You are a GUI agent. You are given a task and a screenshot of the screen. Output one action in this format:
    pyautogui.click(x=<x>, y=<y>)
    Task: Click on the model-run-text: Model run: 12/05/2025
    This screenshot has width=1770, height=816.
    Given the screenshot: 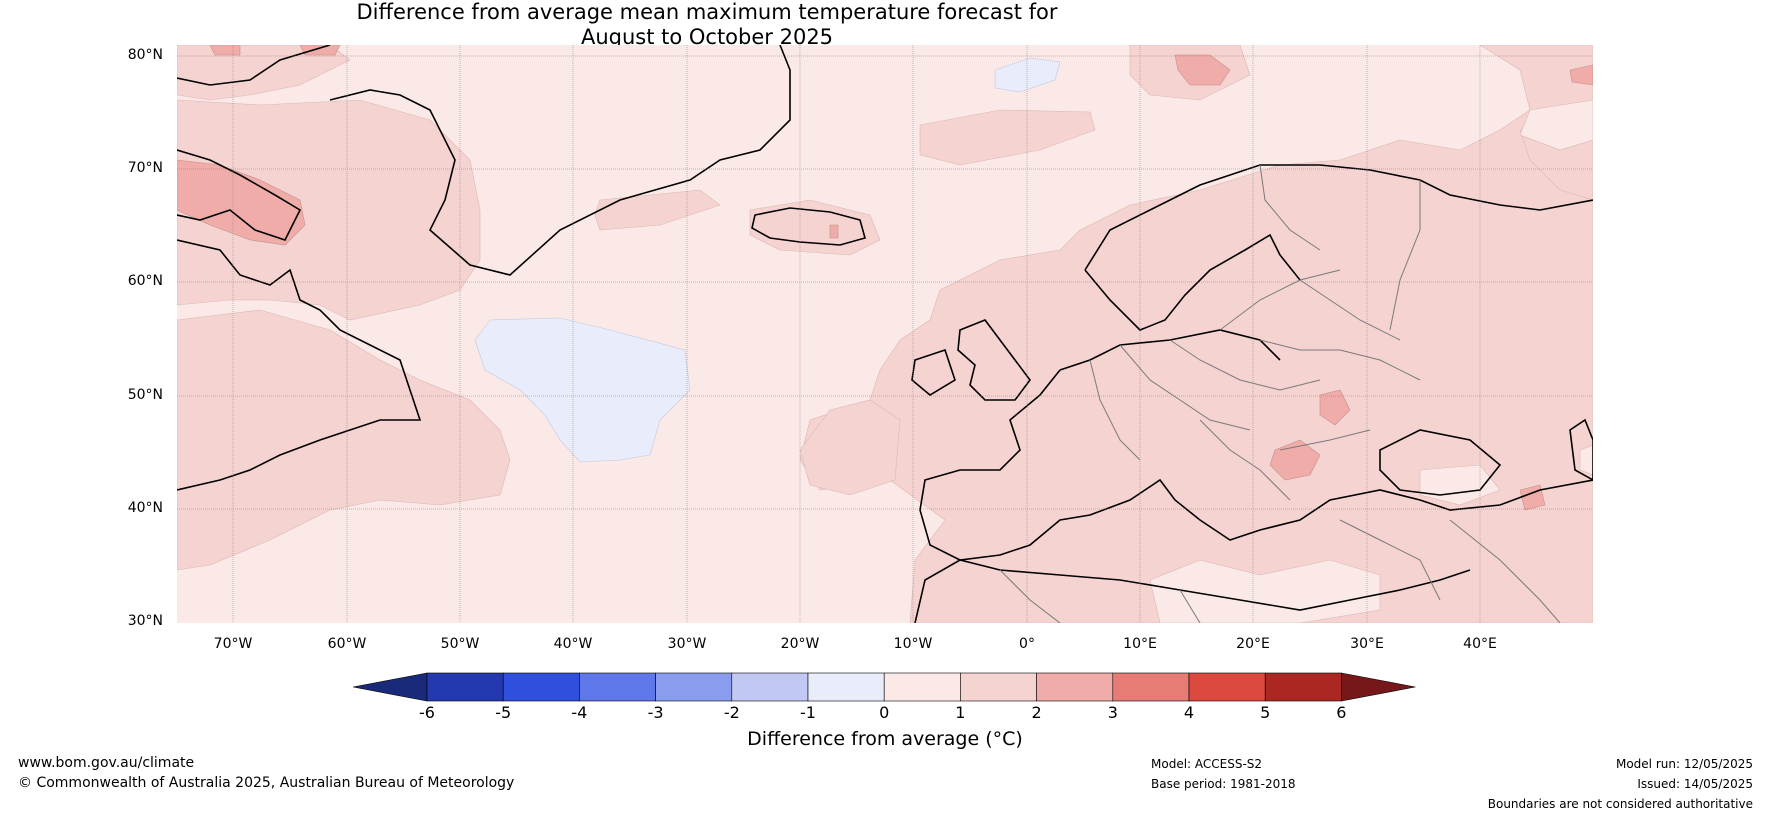 What is the action you would take?
    pyautogui.click(x=1684, y=764)
    